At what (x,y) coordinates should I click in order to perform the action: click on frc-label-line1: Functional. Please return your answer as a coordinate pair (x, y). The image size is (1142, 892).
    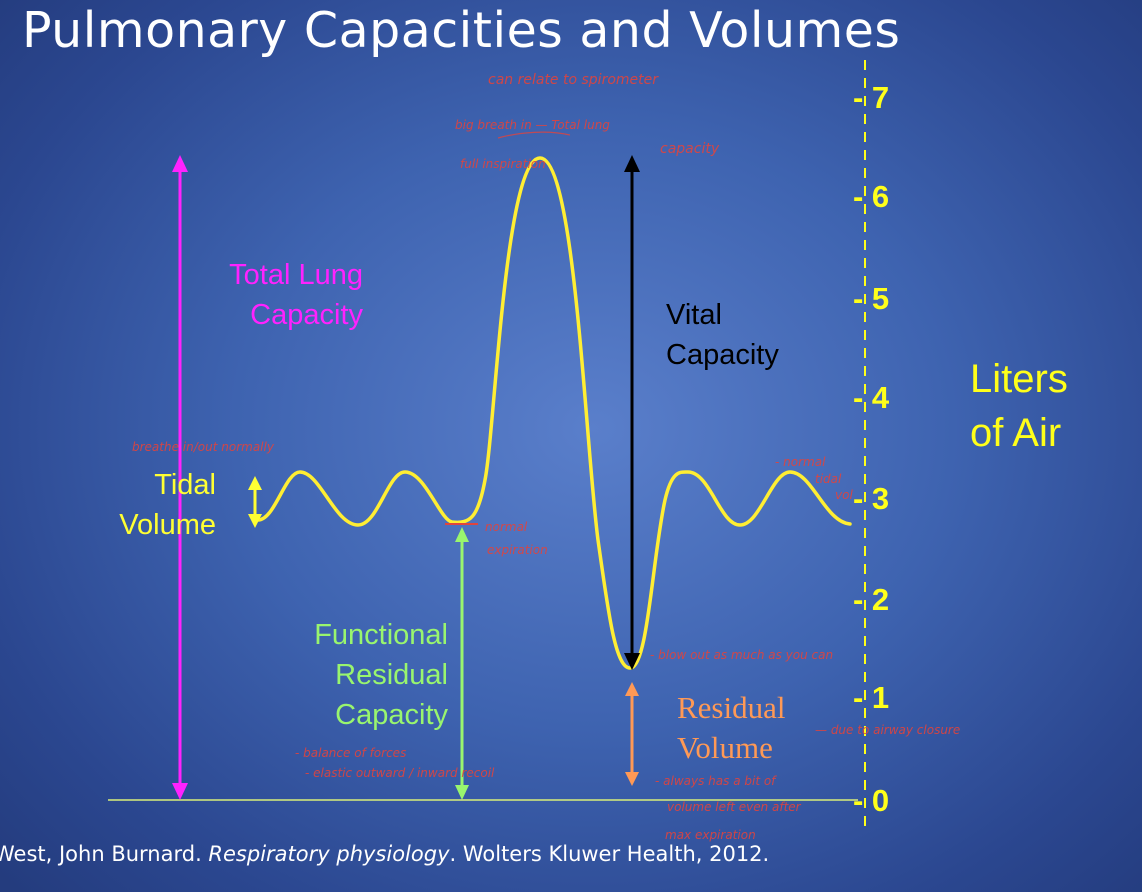
    Looking at the image, I should click on (381, 635).